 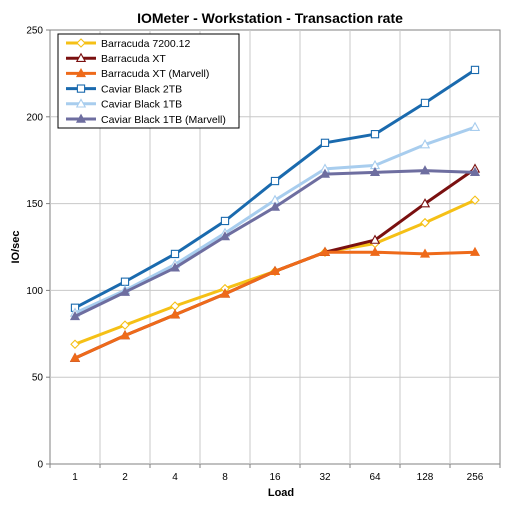 I want to click on legend-box, so click(x=148, y=81).